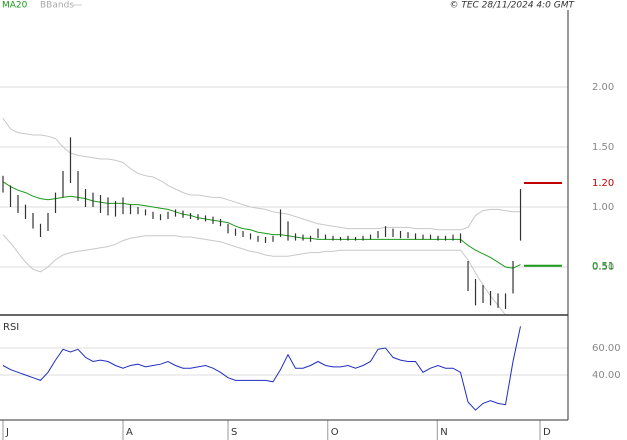 The height and width of the screenshot is (440, 627). I want to click on legend-bbands: BBands, so click(57, 6).